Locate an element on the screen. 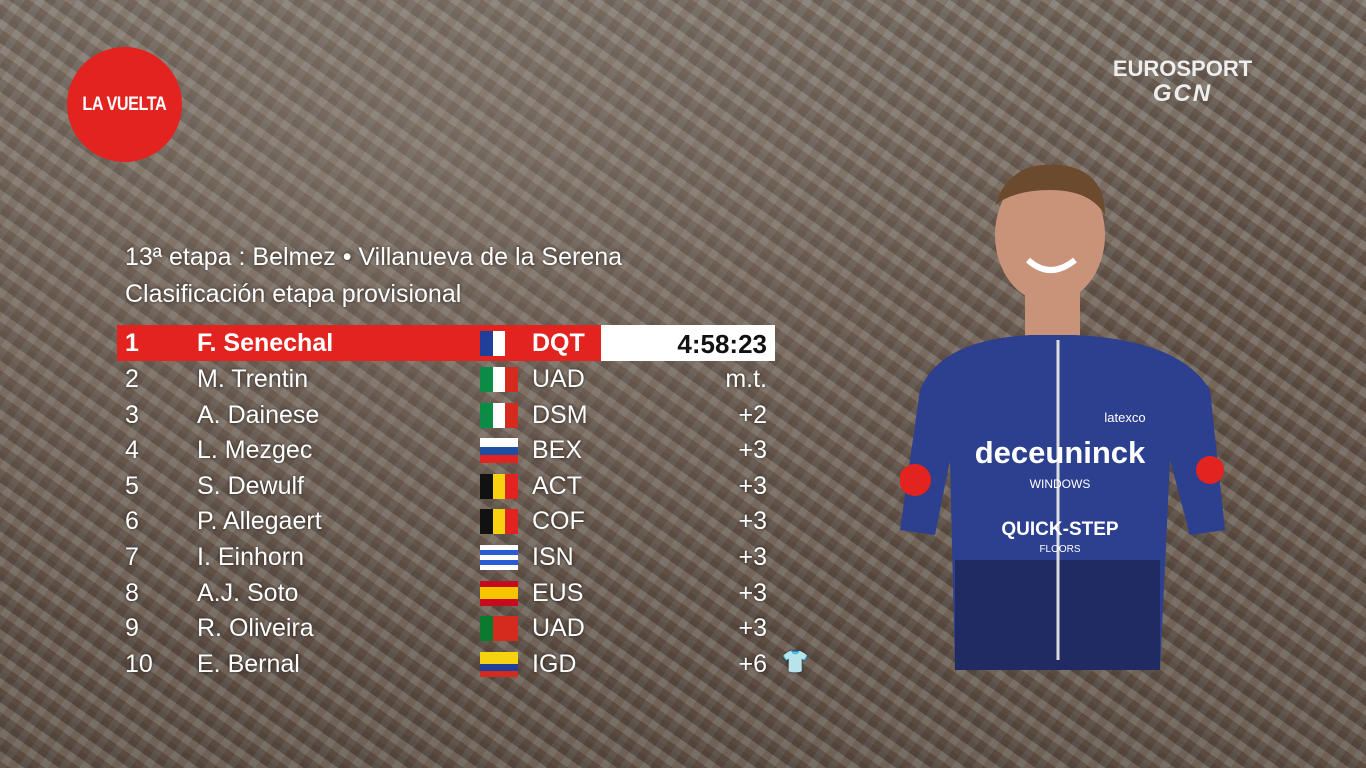 The image size is (1366, 768). svg-text: QUICK-STEP is located at coordinates (1060, 529).